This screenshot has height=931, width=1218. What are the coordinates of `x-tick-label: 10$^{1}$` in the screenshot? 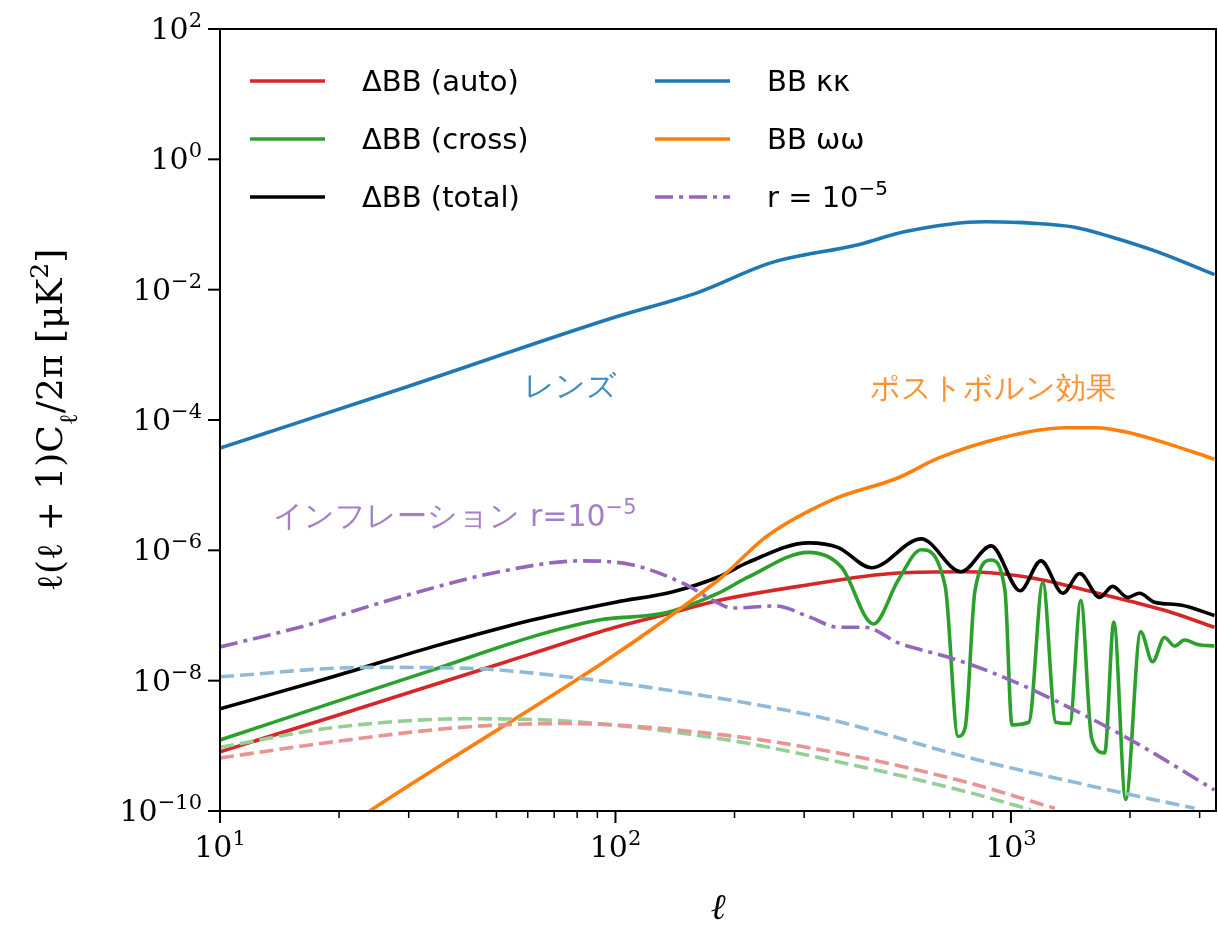 It's located at (220, 845).